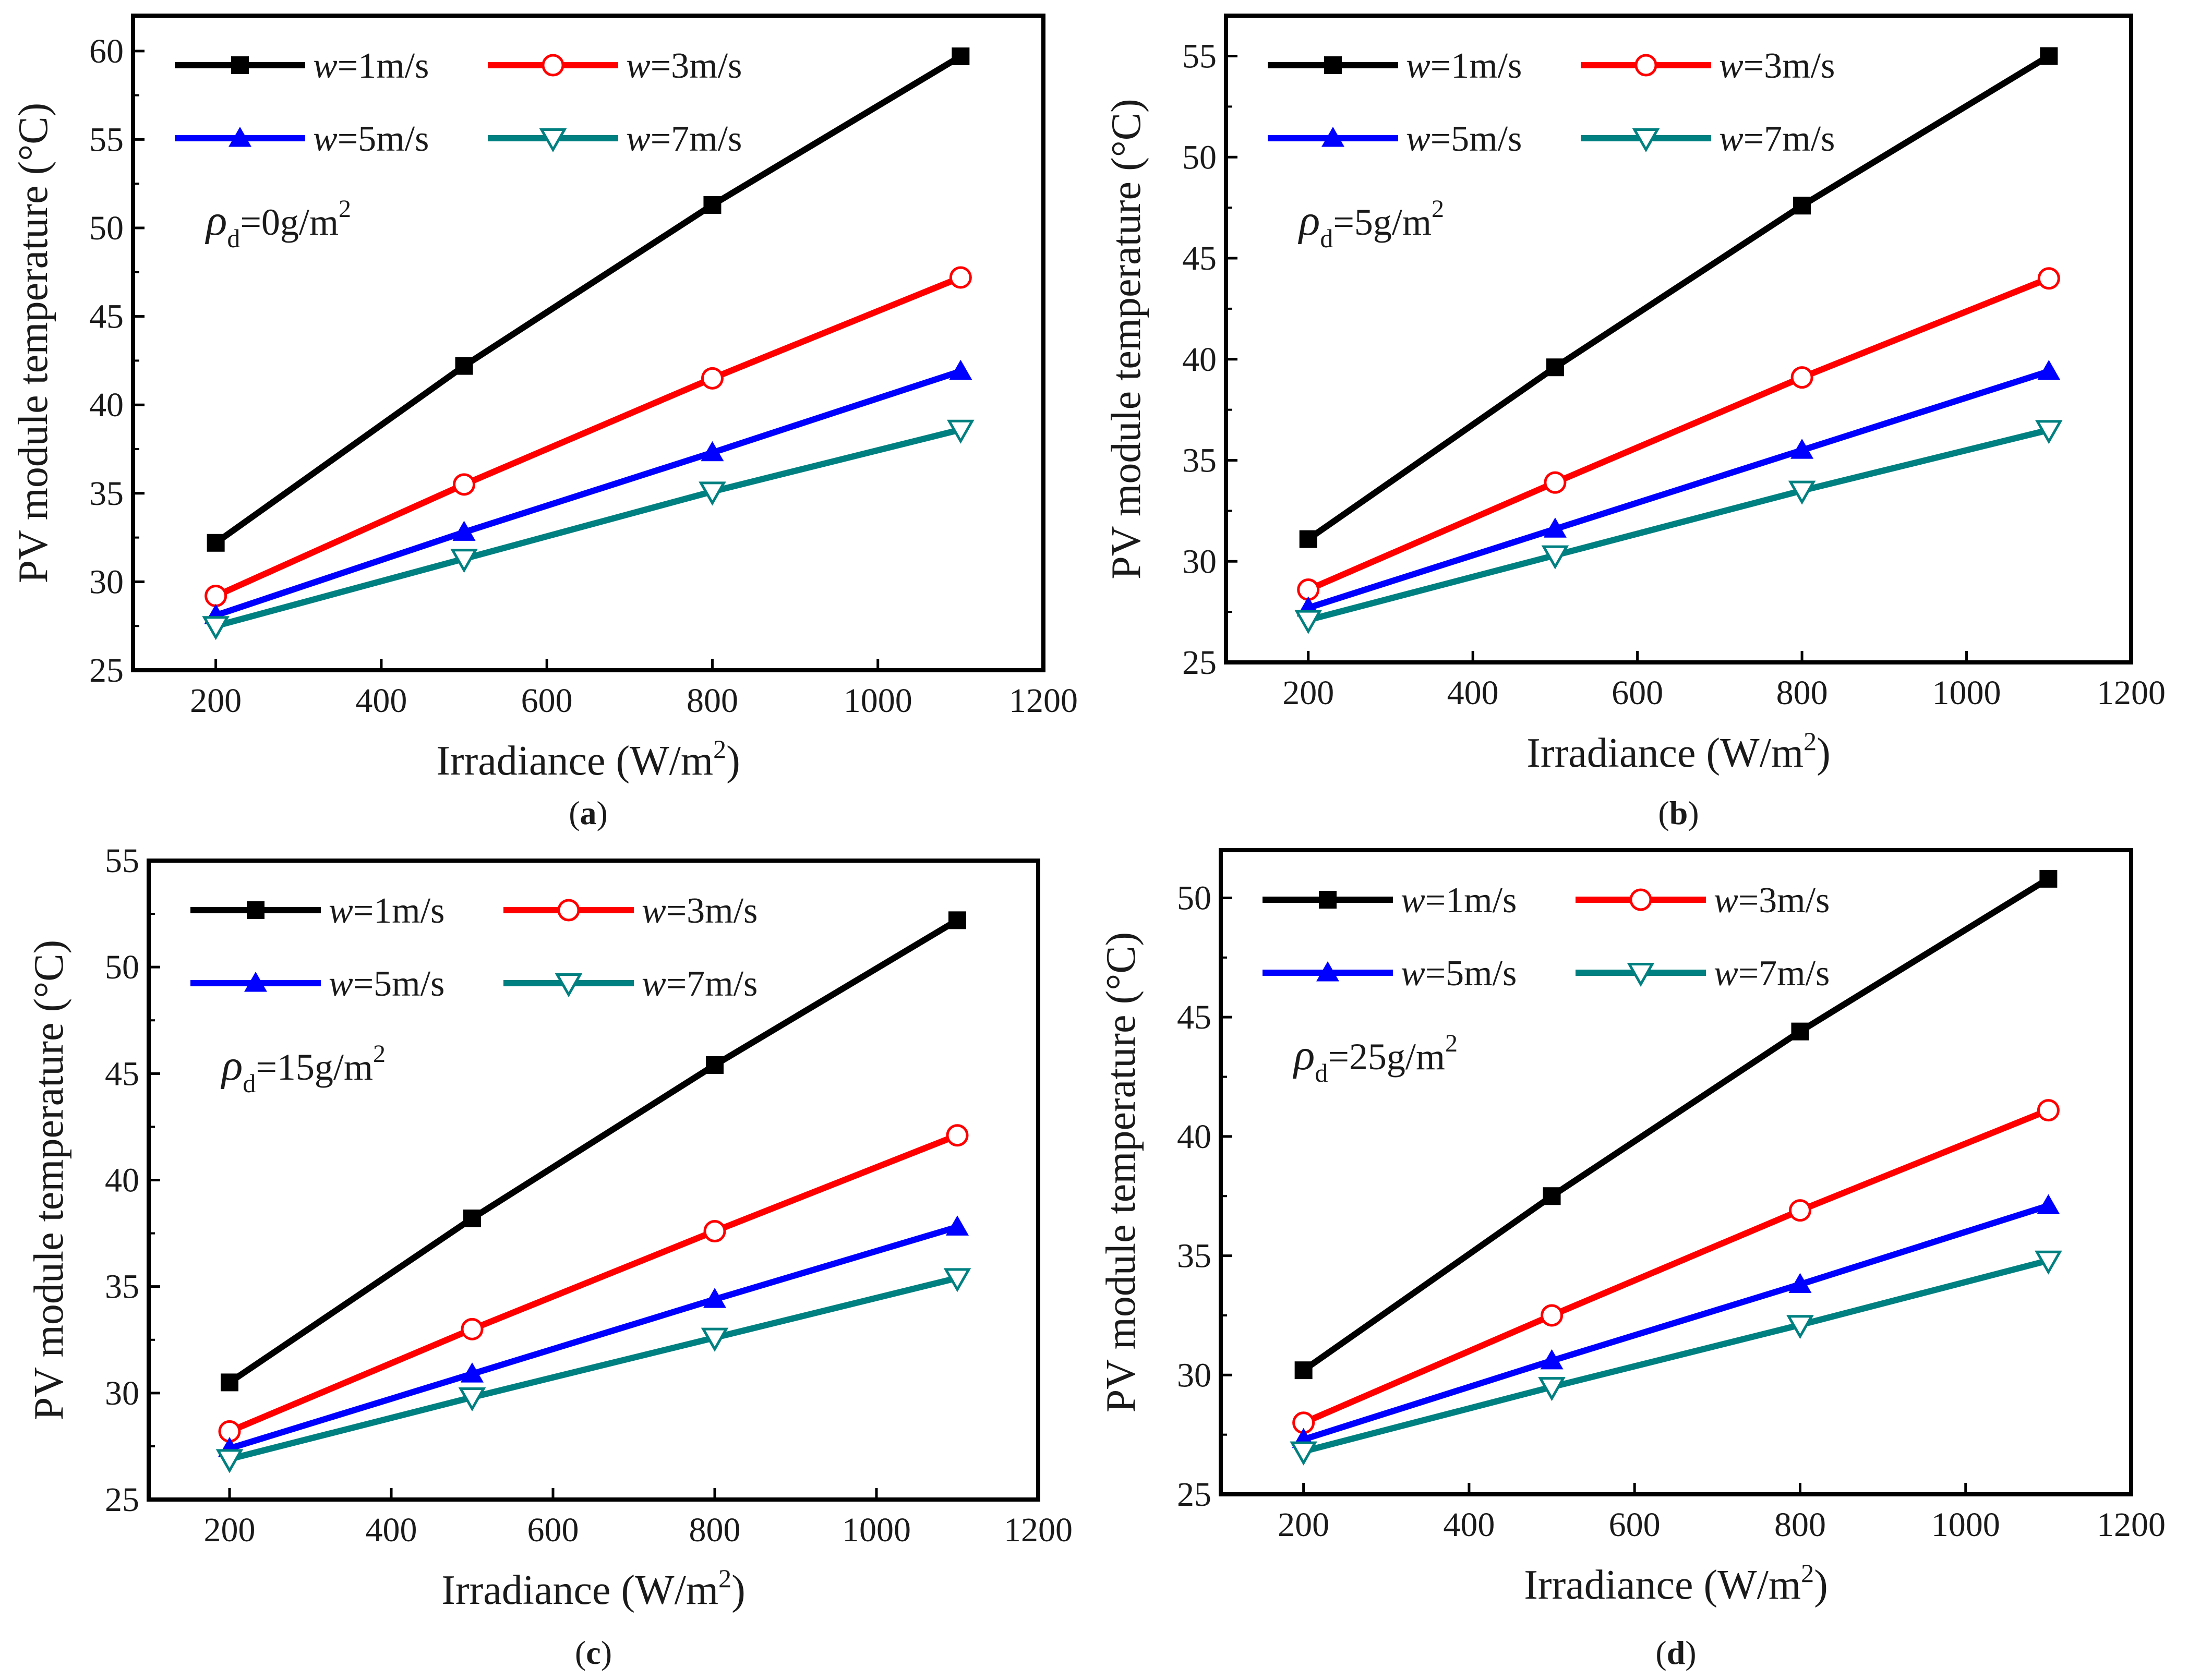 This screenshot has width=2188, height=1680. What do you see at coordinates (314, 1067) in the screenshot?
I see `annotation-text: =15g/m` at bounding box center [314, 1067].